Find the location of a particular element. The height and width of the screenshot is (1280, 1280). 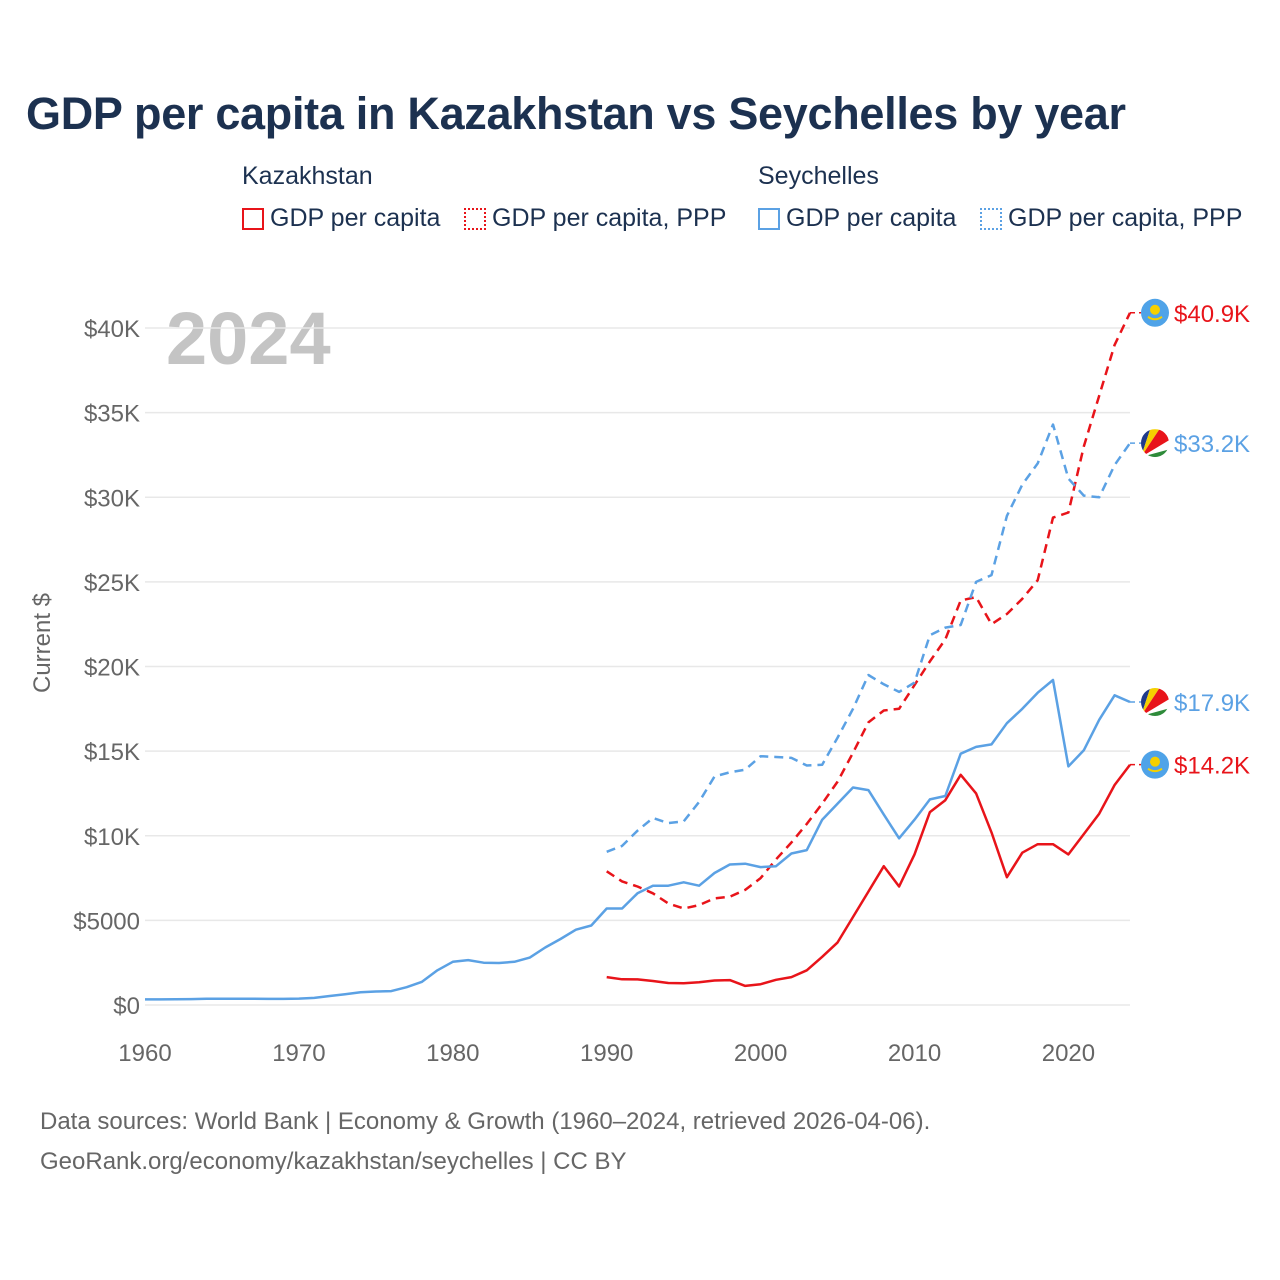

end-value-label: $40.9K is located at coordinates (1212, 314).